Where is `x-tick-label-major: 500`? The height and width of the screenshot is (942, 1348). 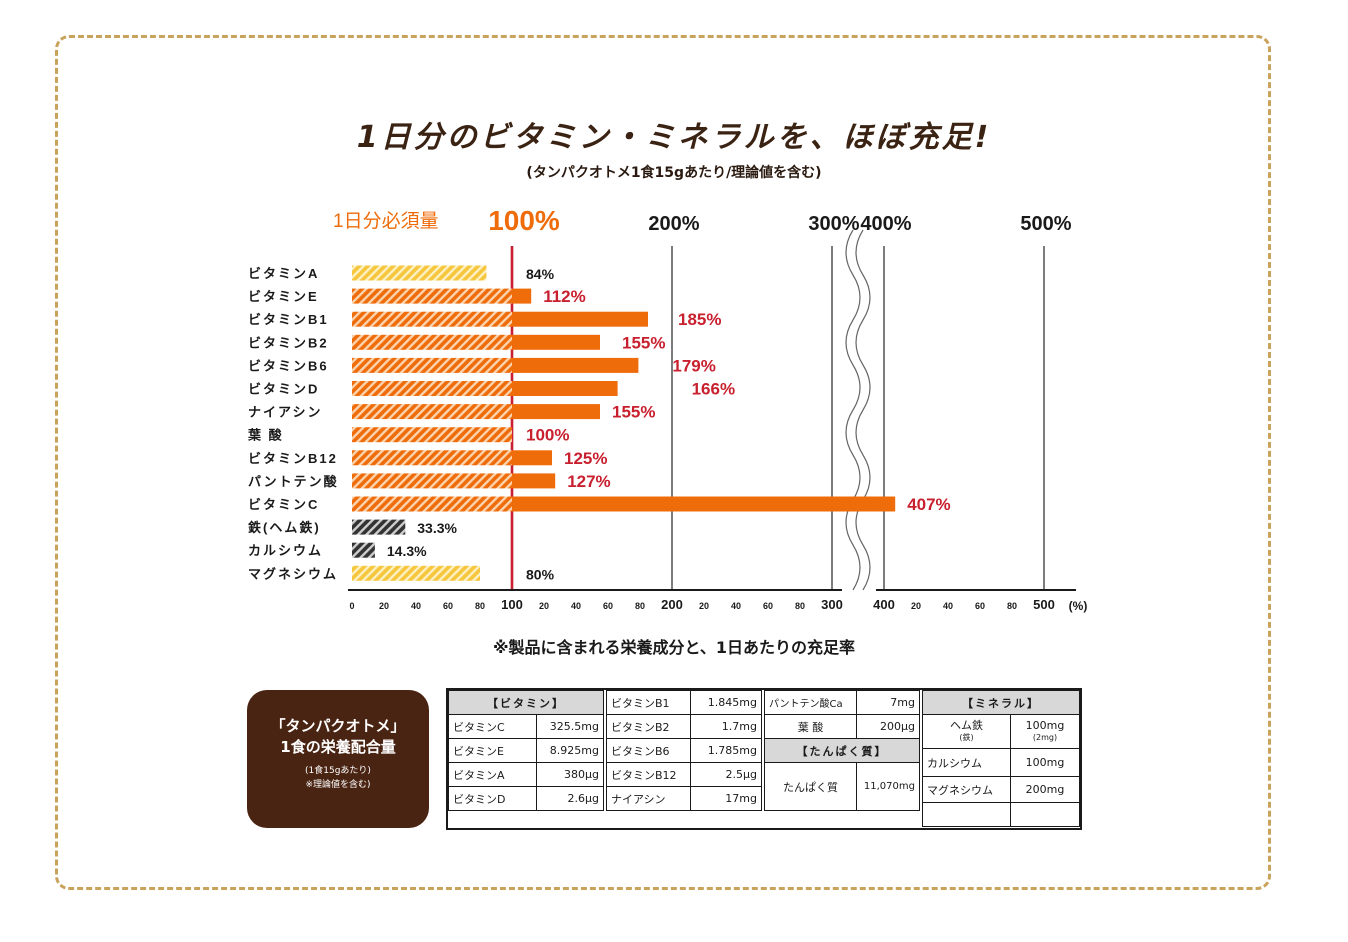 x-tick-label-major: 500 is located at coordinates (1044, 604).